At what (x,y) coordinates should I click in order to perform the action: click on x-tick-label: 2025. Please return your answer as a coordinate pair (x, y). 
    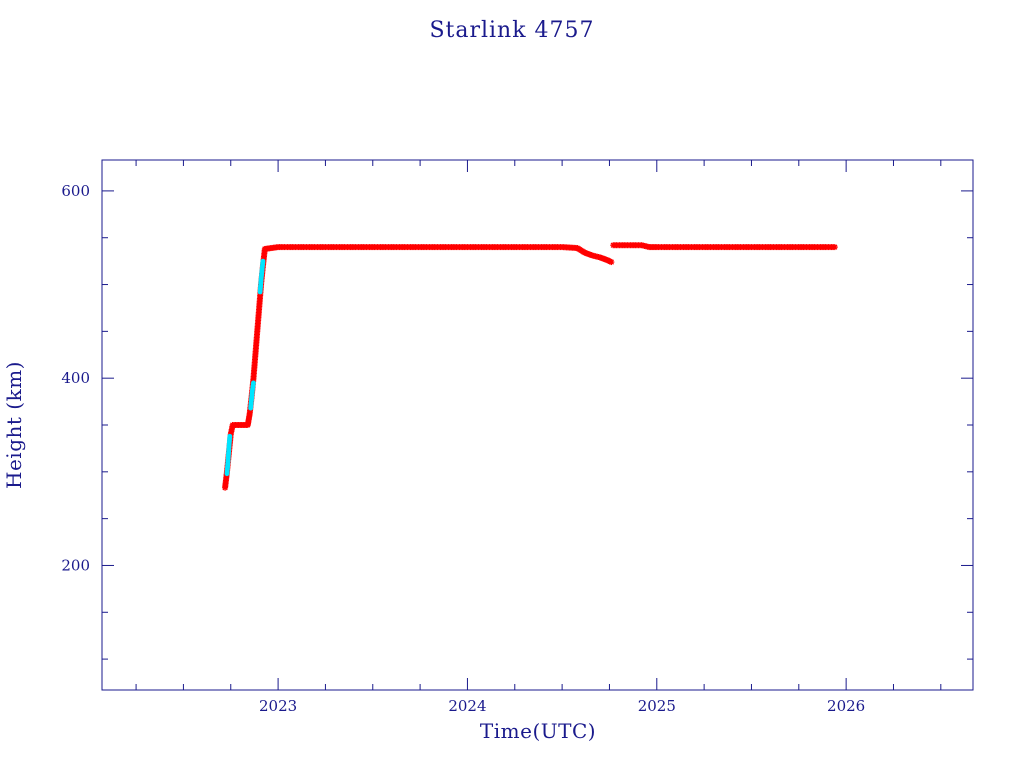
    Looking at the image, I should click on (657, 706).